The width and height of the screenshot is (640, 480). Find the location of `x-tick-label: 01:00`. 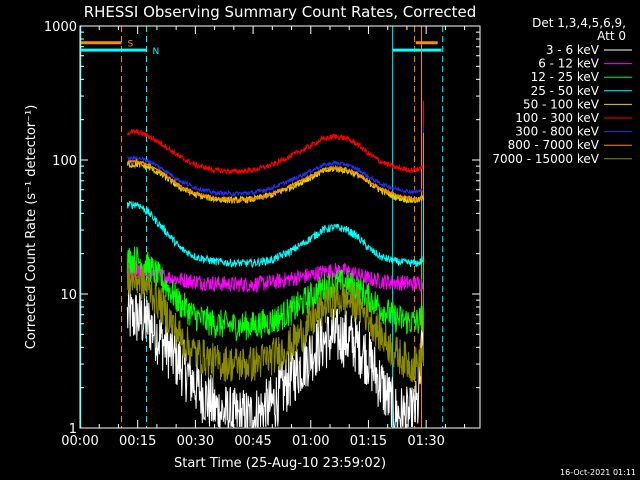

x-tick-label: 01:00 is located at coordinates (310, 441).